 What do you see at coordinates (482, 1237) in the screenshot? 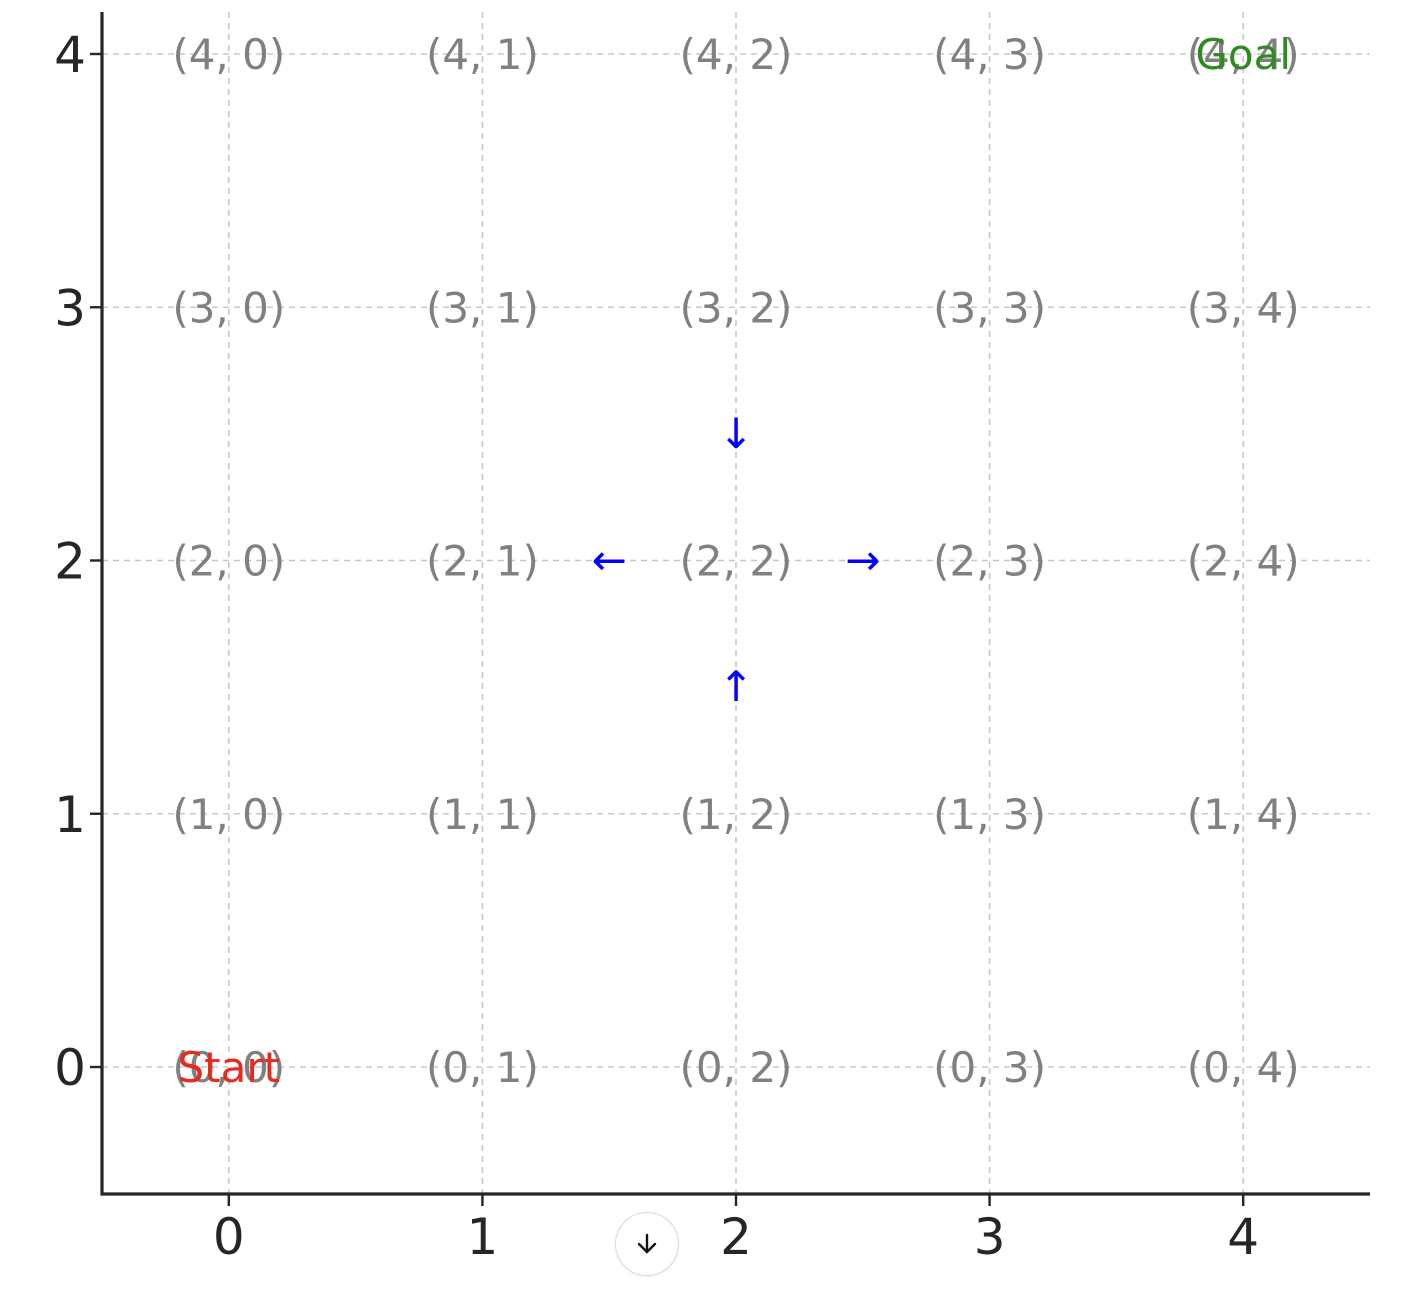
I see `x-tick-label: 1` at bounding box center [482, 1237].